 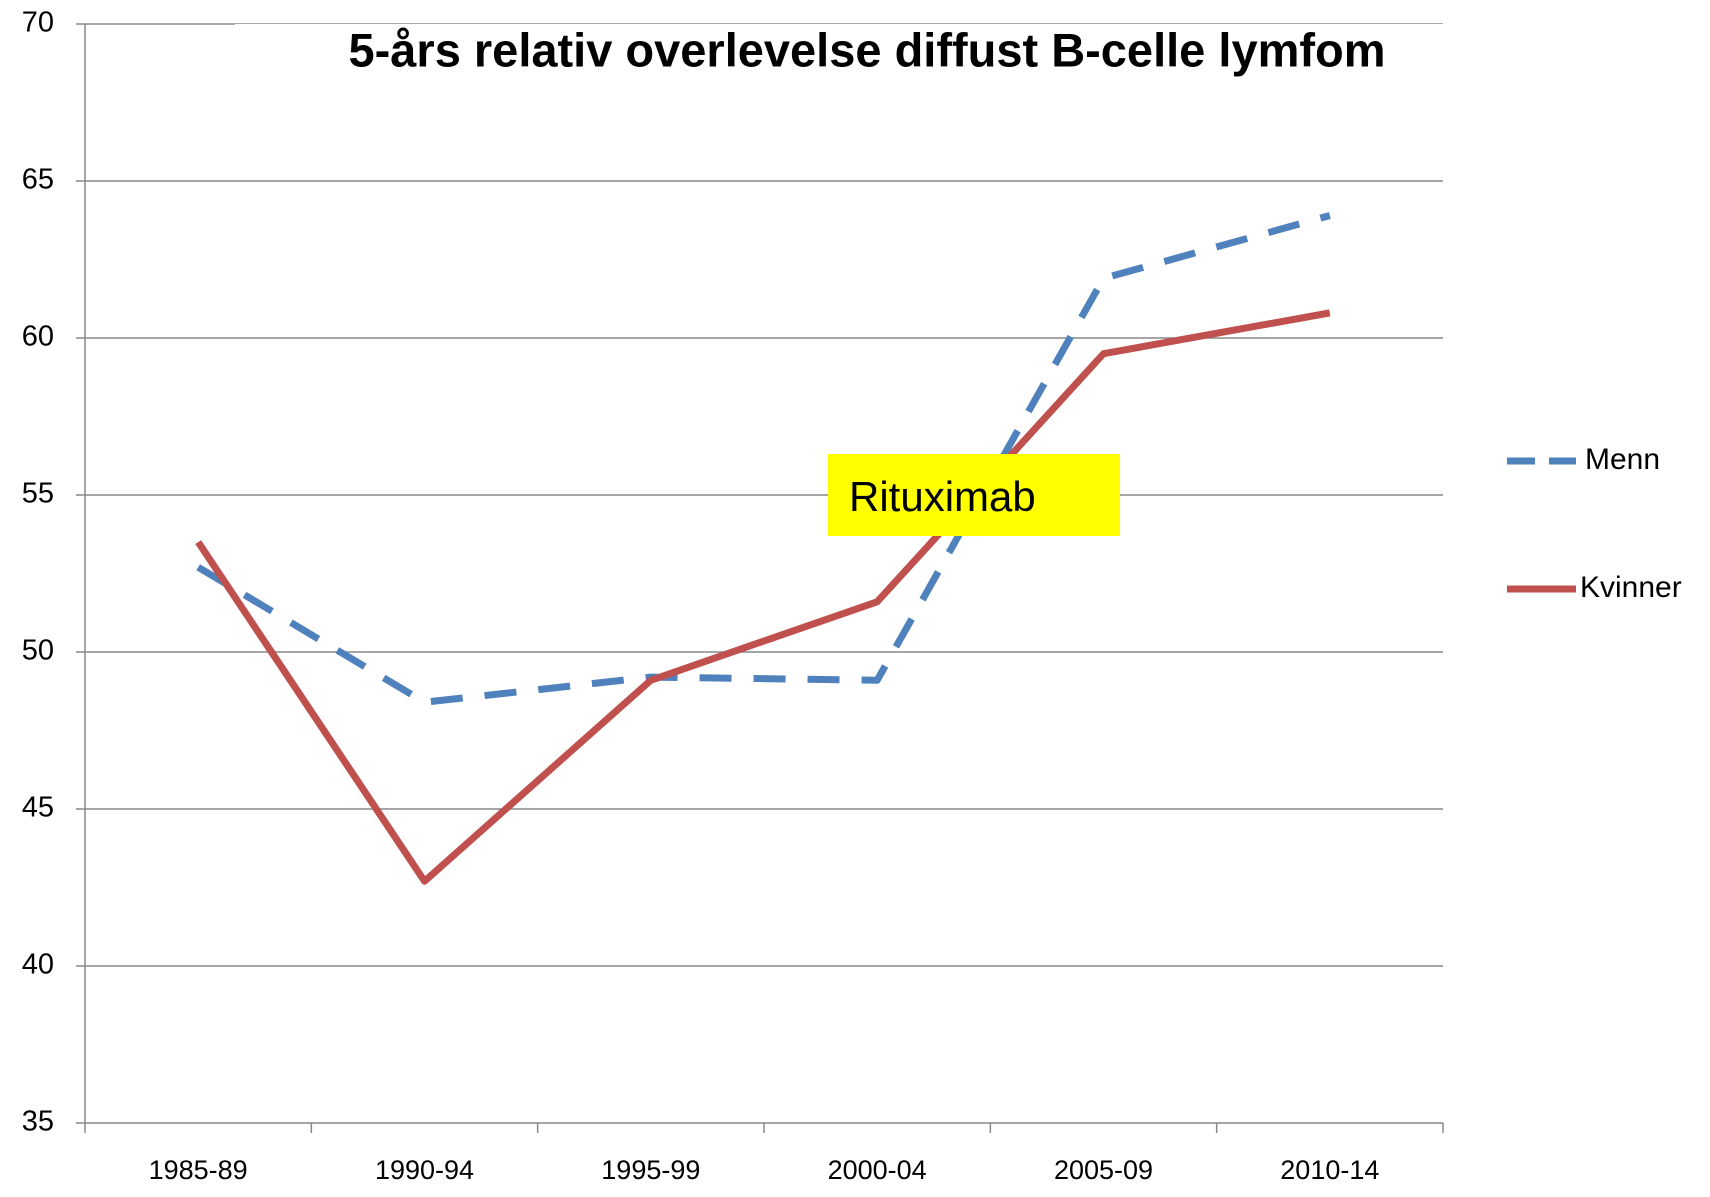 I want to click on y-tick-label: 35, so click(x=38, y=1122).